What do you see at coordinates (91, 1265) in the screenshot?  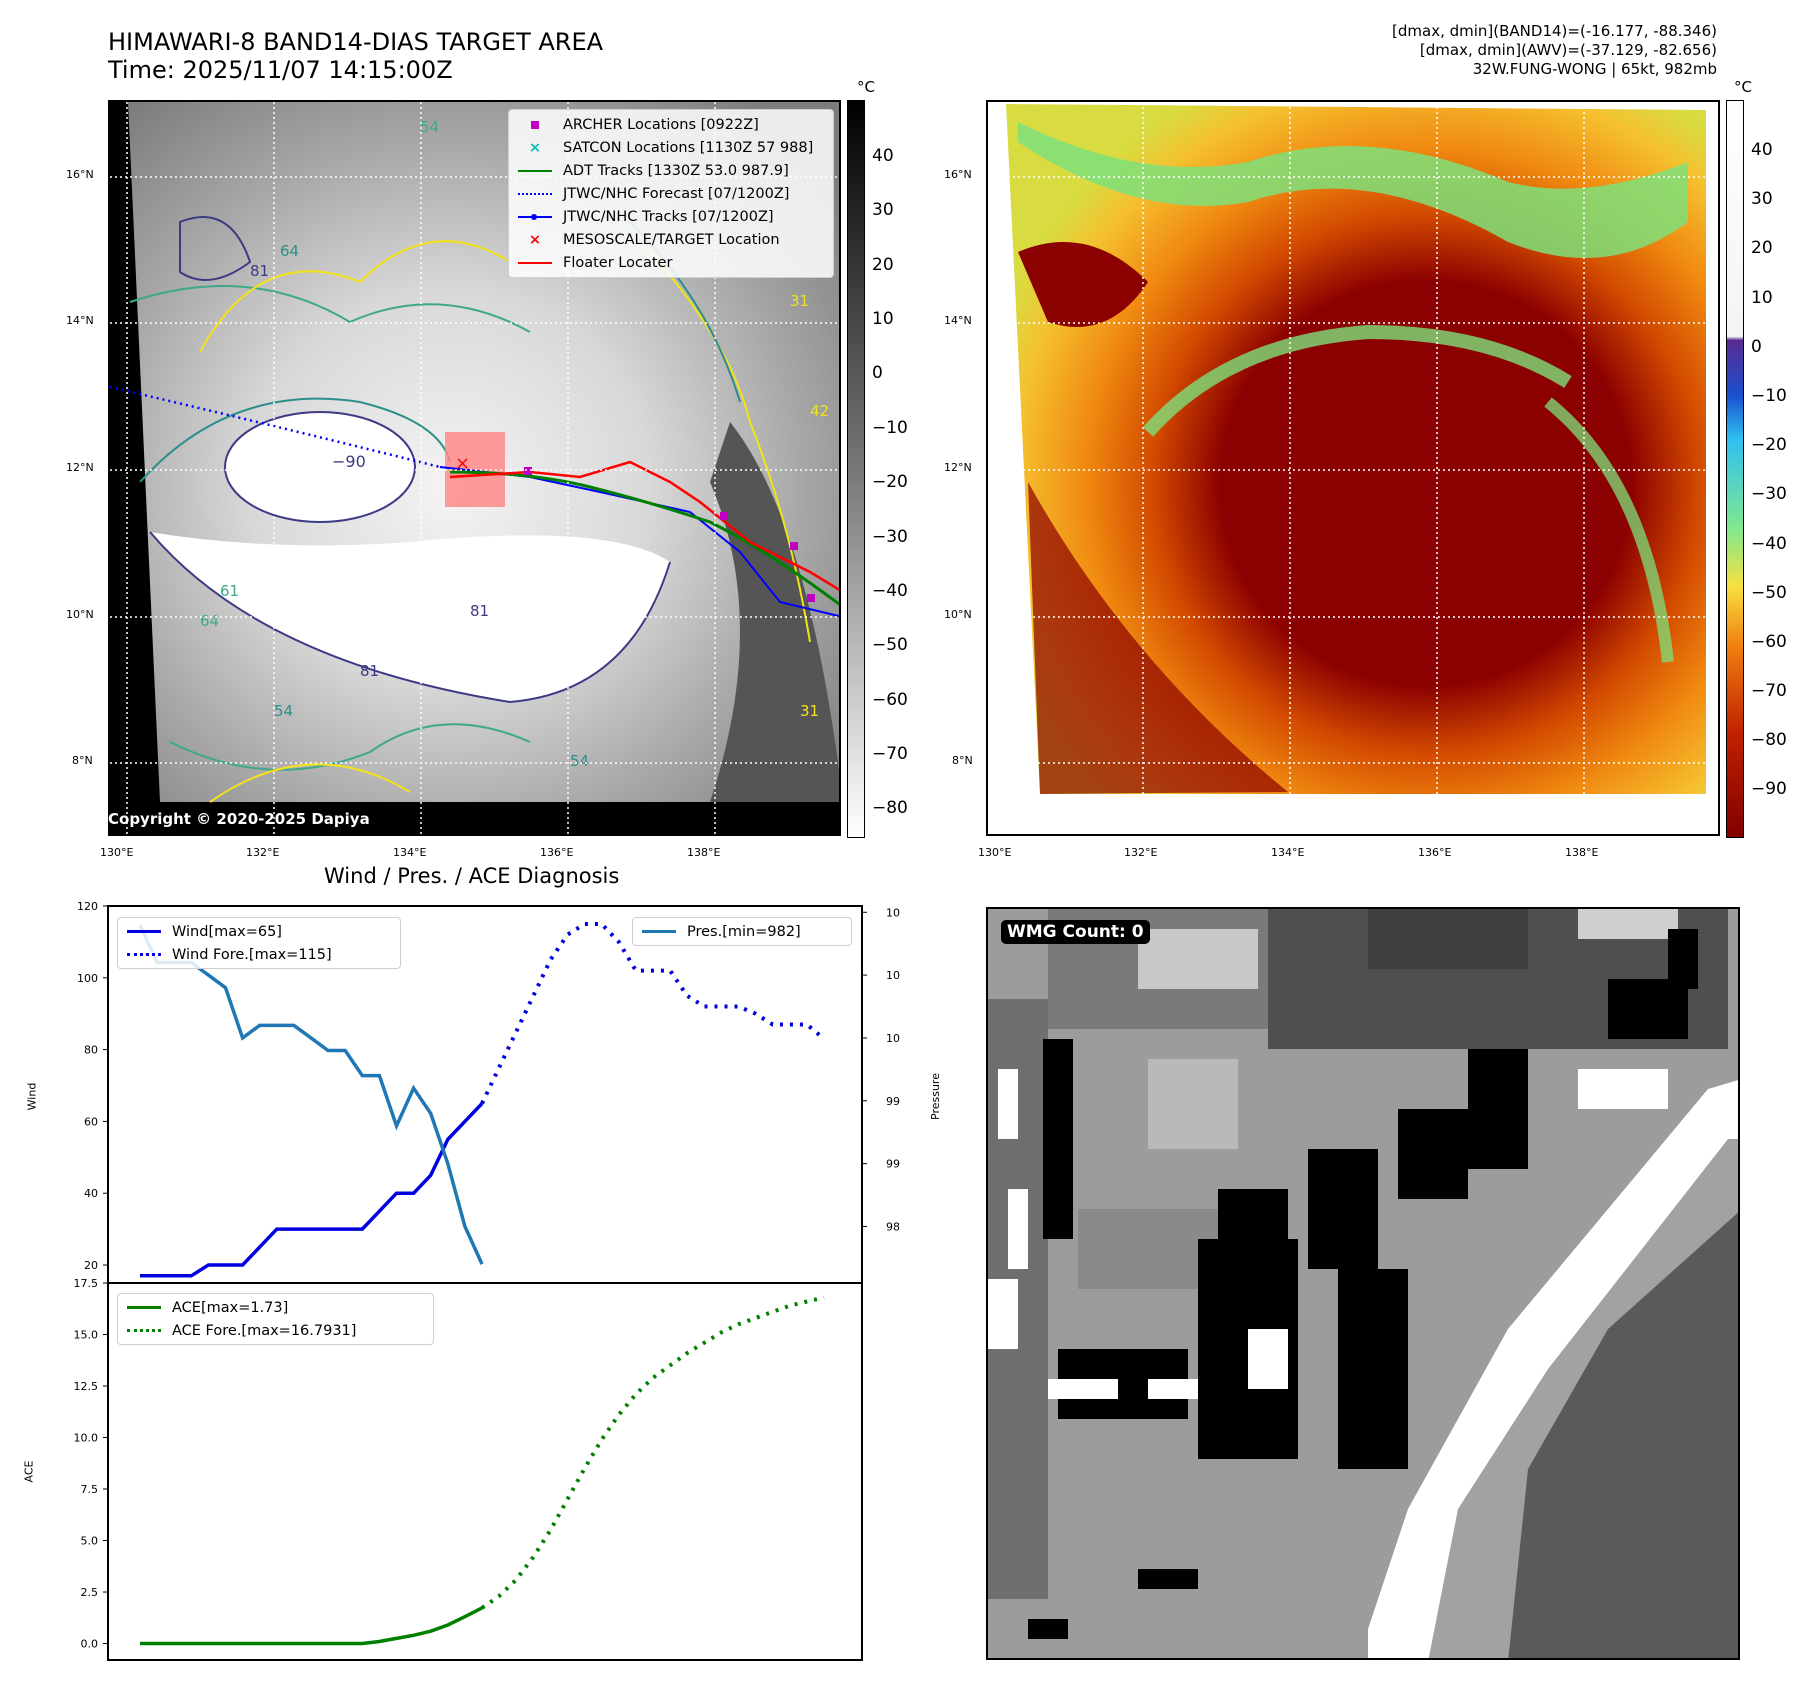 I see `wind-tick-label: 20` at bounding box center [91, 1265].